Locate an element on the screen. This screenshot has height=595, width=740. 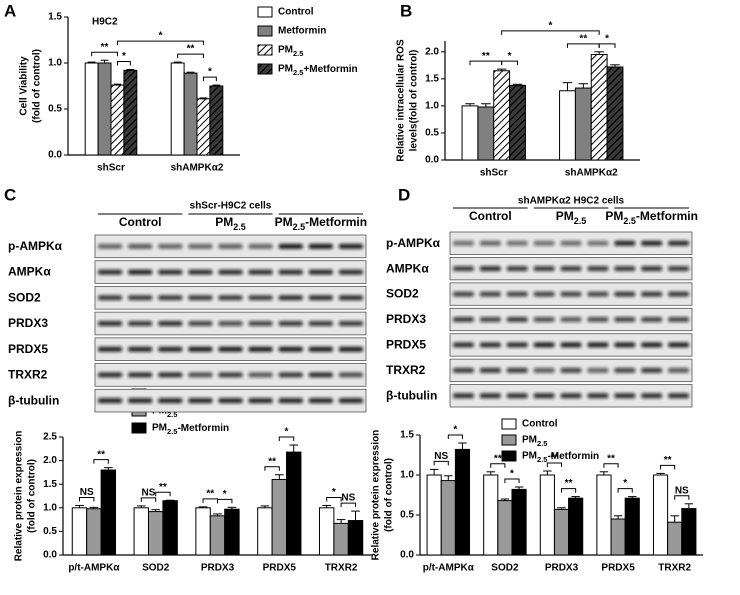
blot-row-label: PRDX5 is located at coordinates (406, 345).